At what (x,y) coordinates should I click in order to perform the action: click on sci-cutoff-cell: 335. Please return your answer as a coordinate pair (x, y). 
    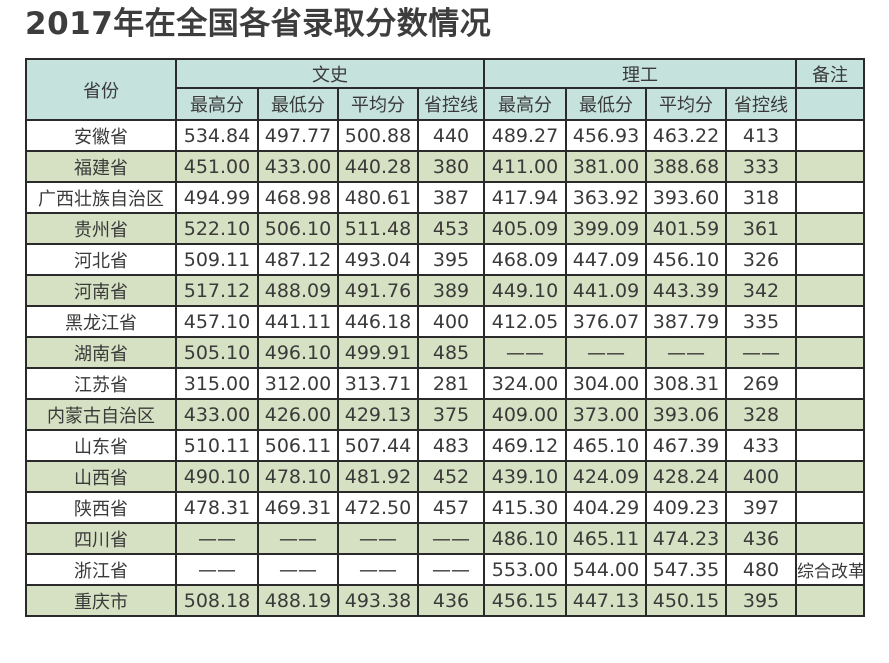
    Looking at the image, I should click on (761, 322).